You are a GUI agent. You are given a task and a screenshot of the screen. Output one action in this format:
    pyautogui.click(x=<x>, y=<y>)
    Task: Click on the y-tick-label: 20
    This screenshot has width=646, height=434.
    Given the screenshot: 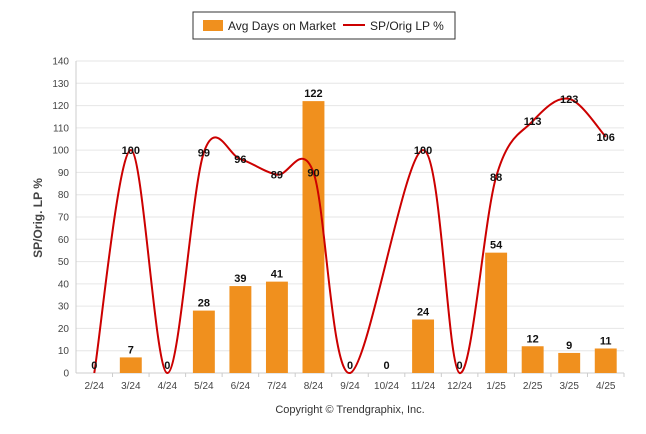 What is the action you would take?
    pyautogui.click(x=64, y=329)
    